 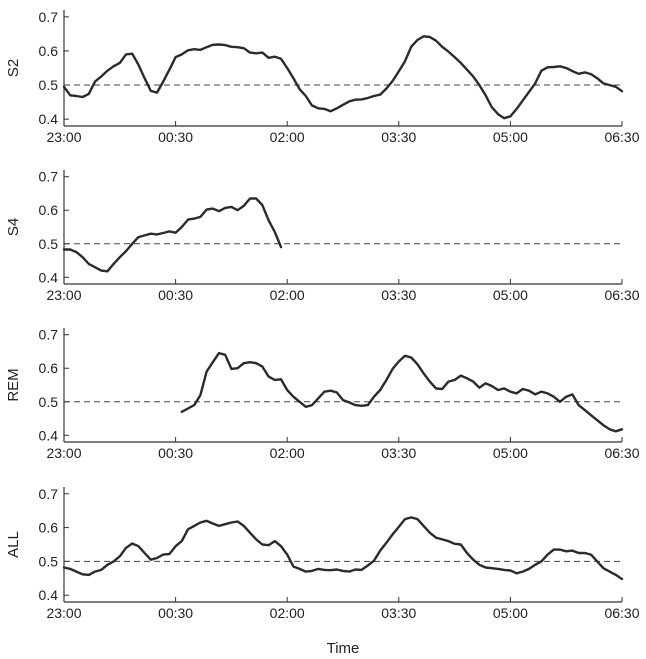 I want to click on y-axis-title: REM, so click(x=13, y=384).